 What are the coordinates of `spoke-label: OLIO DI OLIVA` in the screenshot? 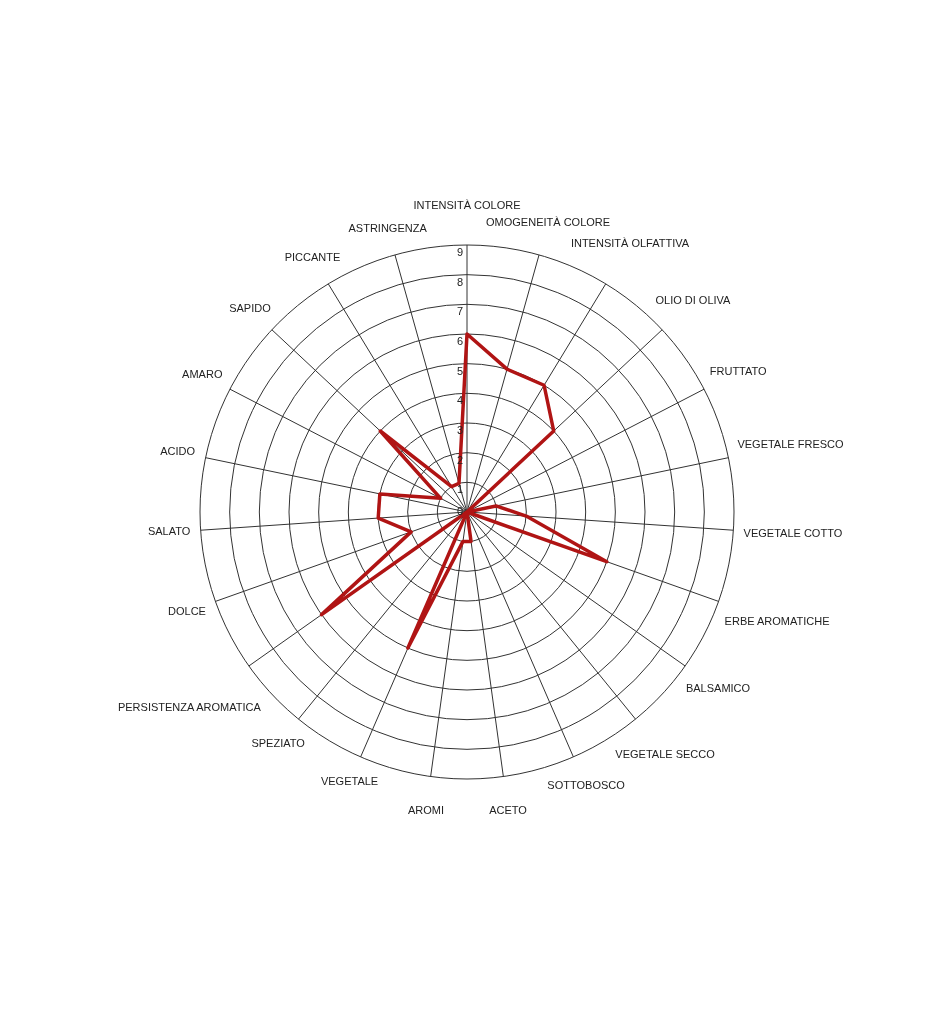 It's located at (693, 300).